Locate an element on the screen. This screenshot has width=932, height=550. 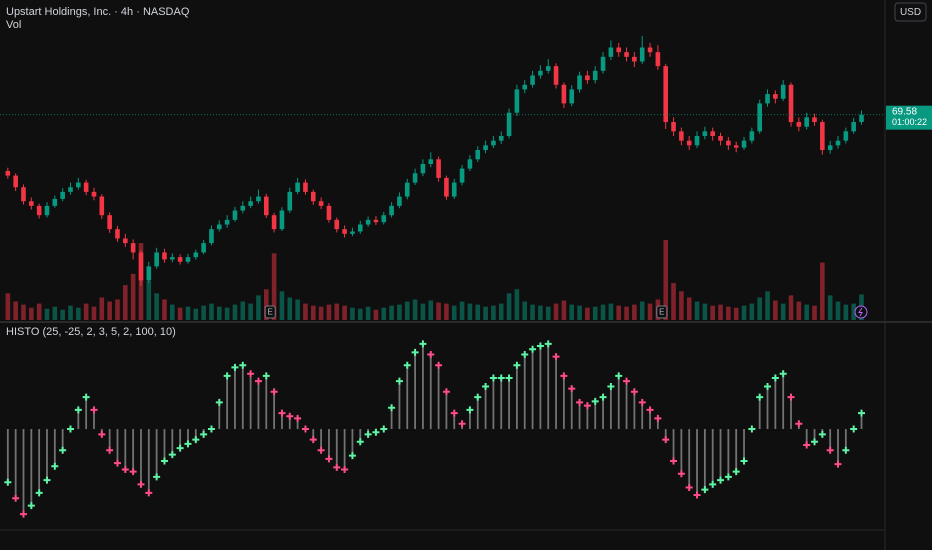
currency-button is located at coordinates (910, 12).